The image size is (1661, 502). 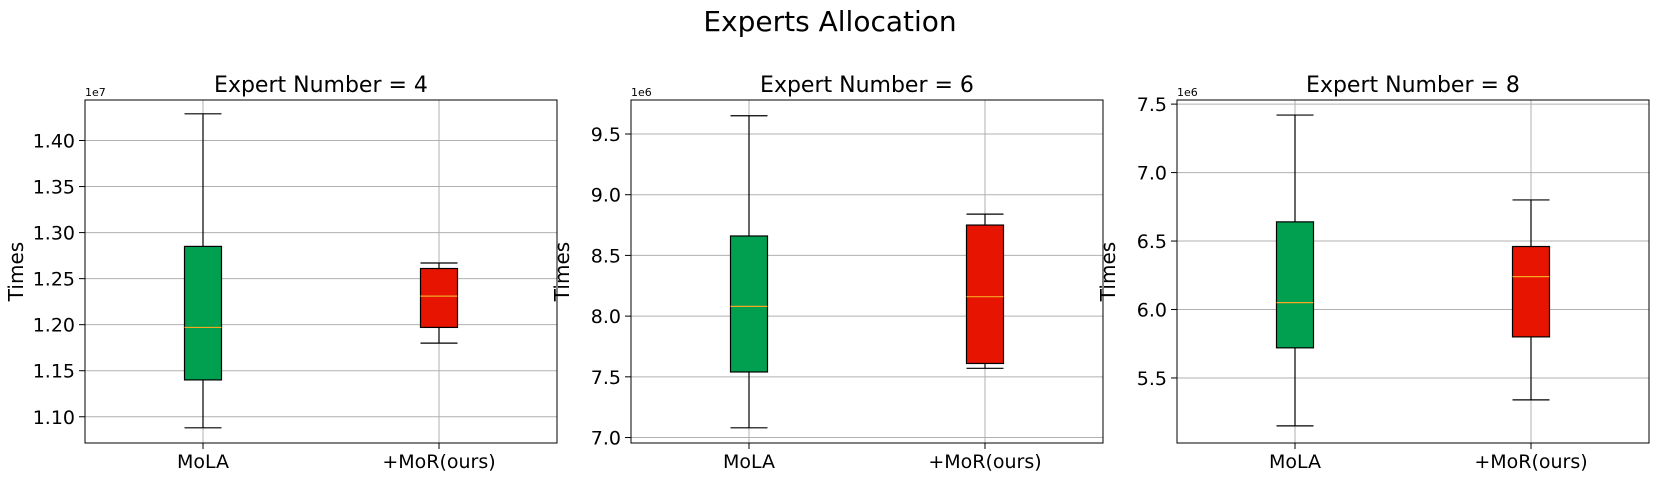 I want to click on y-tick-label: 1.40, so click(x=54, y=142).